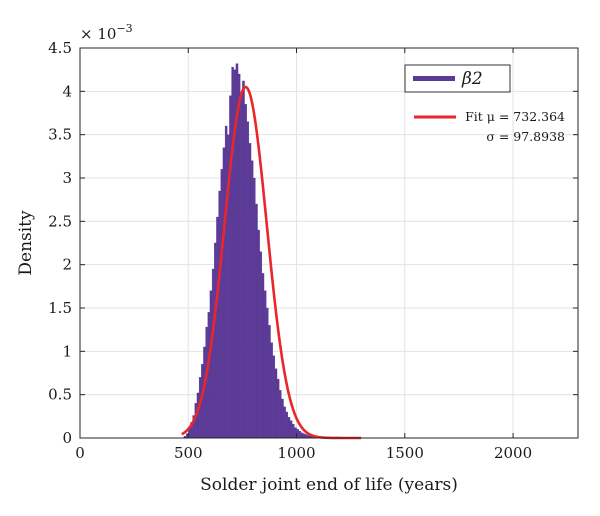  What do you see at coordinates (60, 308) in the screenshot?
I see `y-tick-label: 1.5` at bounding box center [60, 308].